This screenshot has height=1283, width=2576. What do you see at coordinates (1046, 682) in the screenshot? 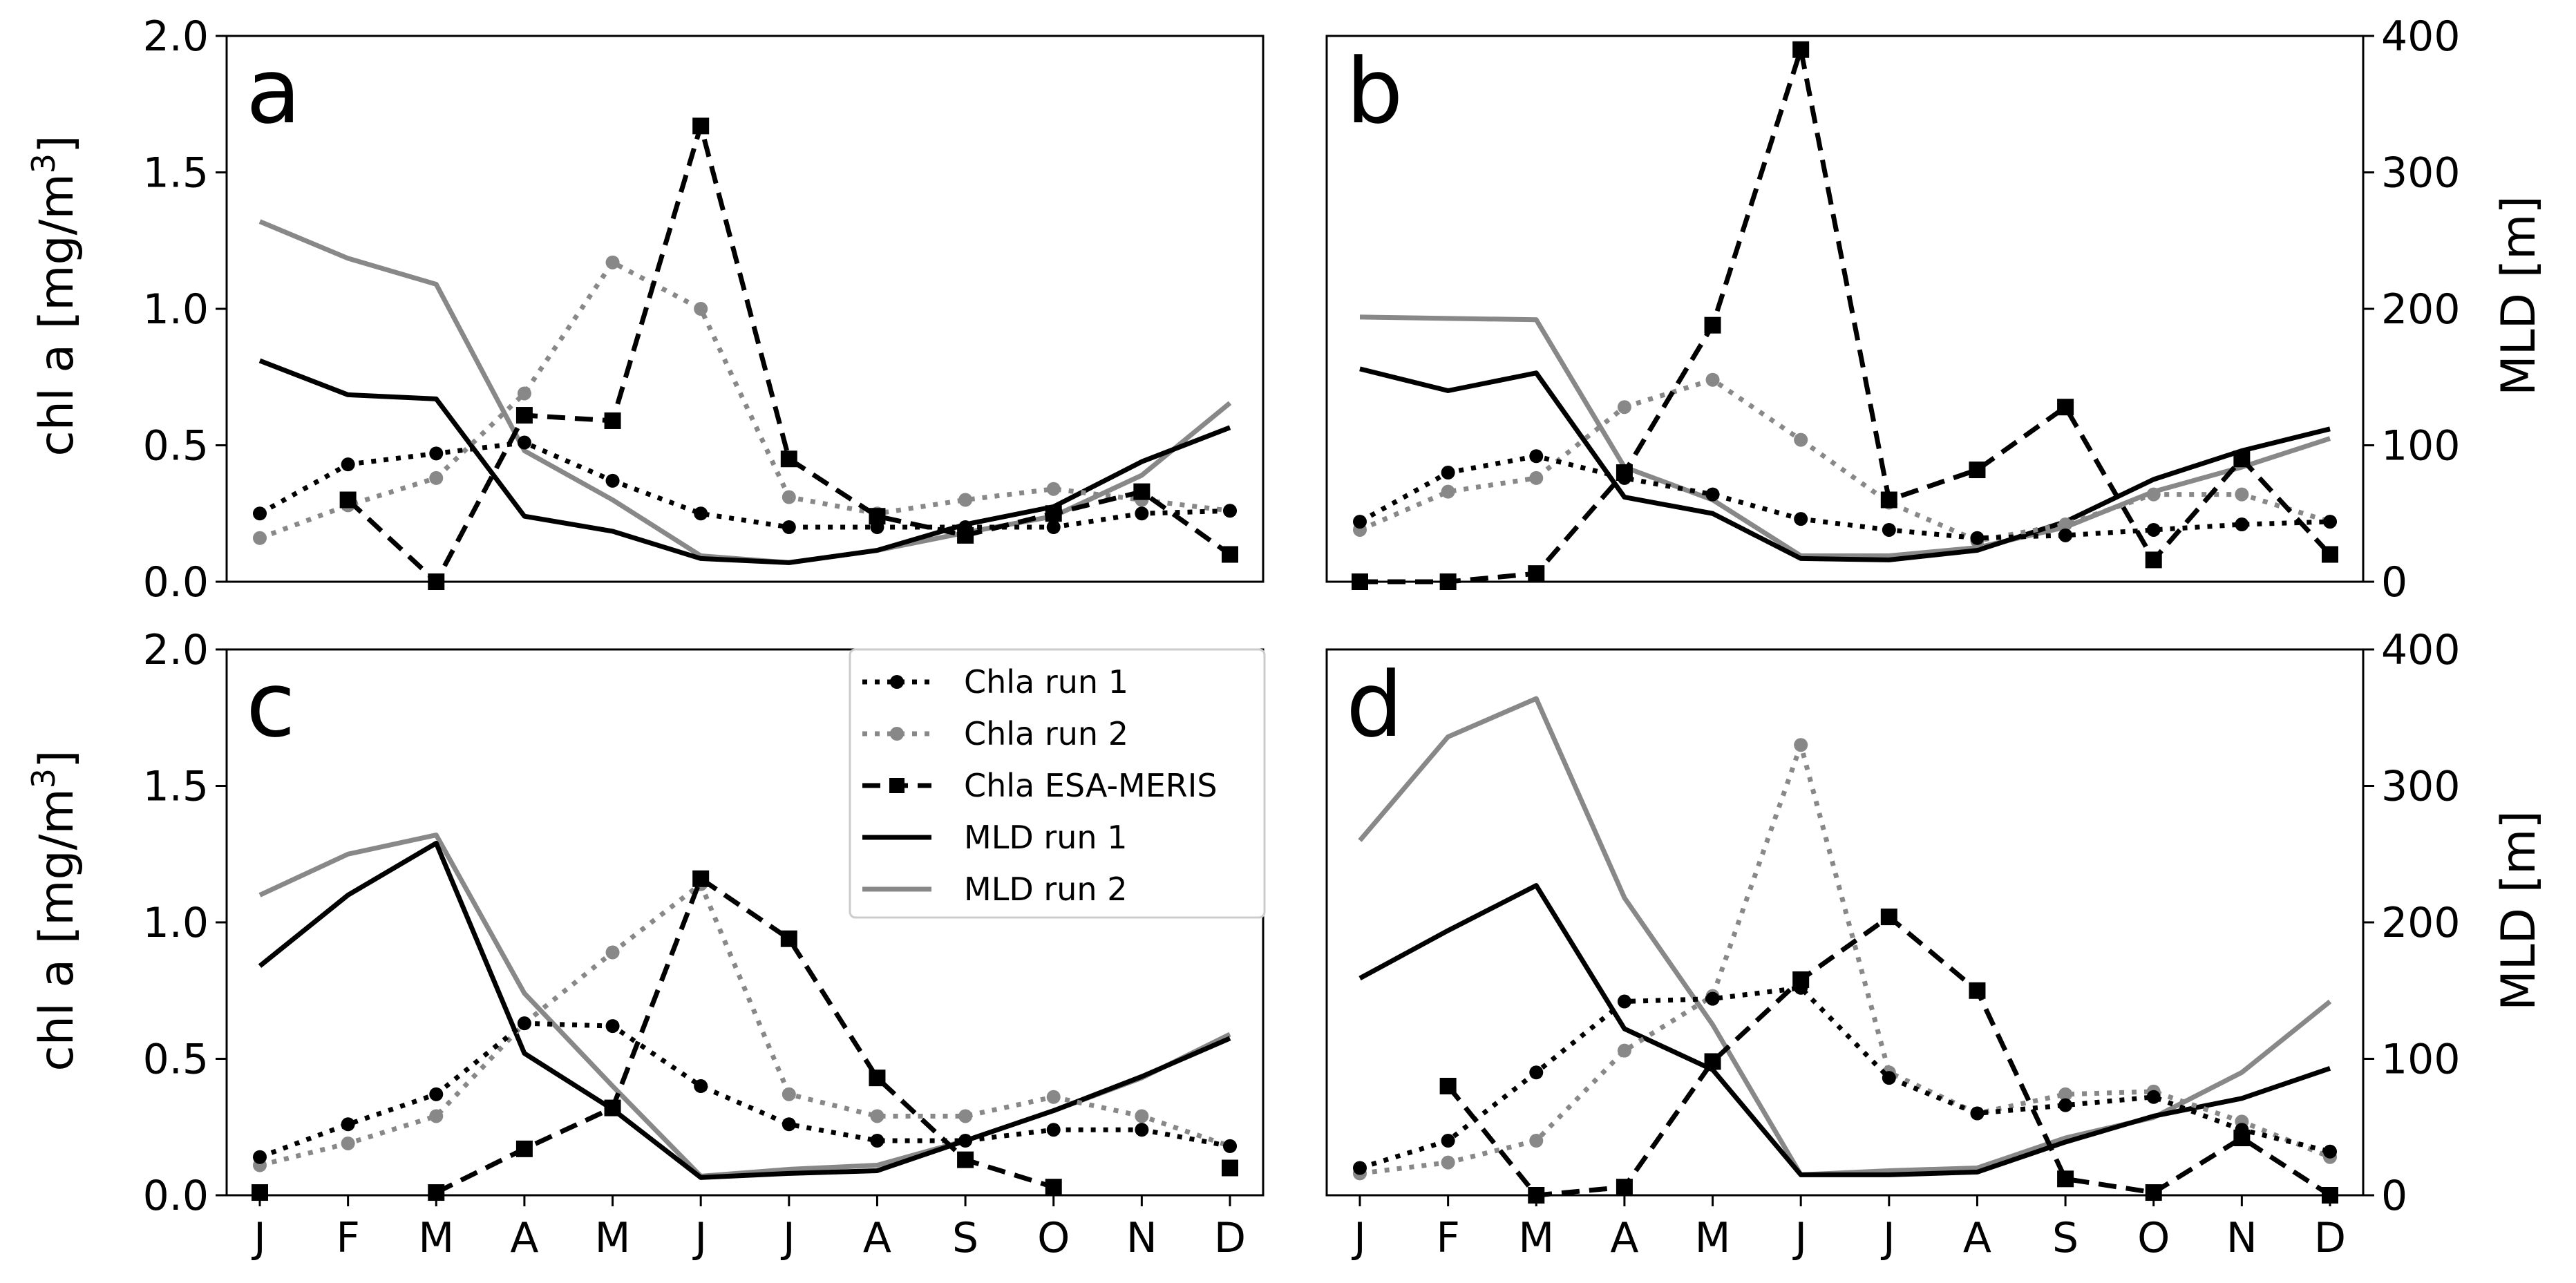
I see `legend-label-chla-run1: Chla run 1` at bounding box center [1046, 682].